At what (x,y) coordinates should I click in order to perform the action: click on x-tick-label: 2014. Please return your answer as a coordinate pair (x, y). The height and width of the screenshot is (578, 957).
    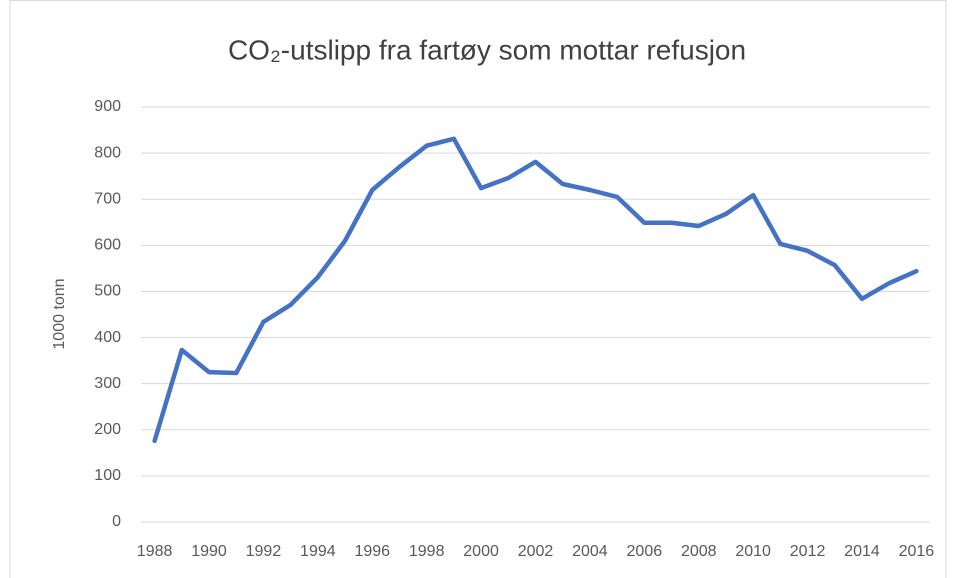
    Looking at the image, I should click on (862, 551).